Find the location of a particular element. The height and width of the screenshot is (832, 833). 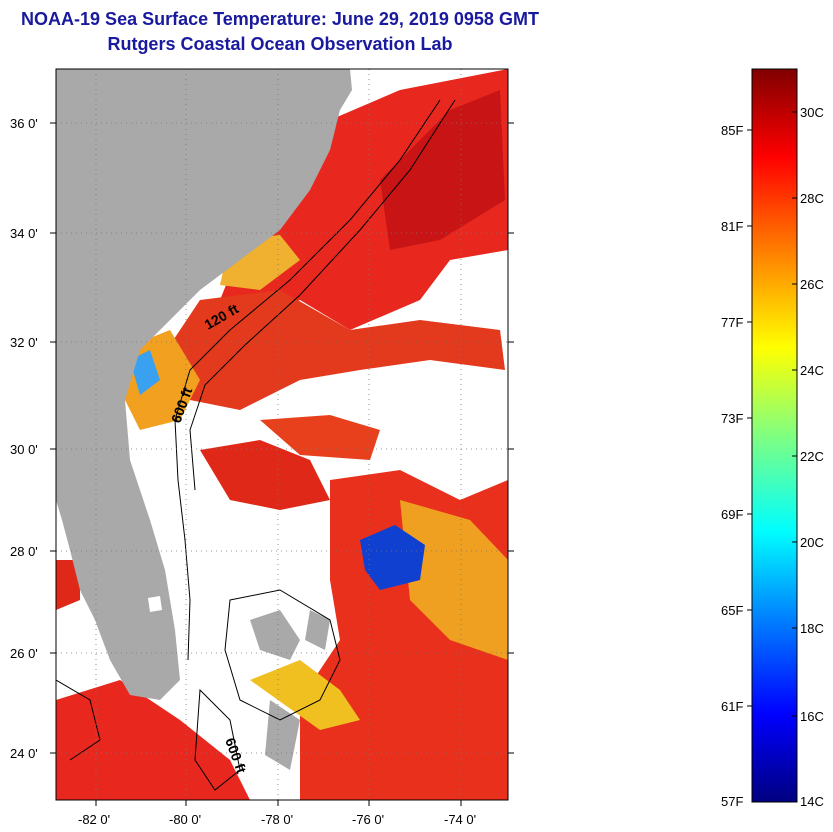

colorbar-celsius-labels: 30C 28C 26C 24C 22C 20C 18C 16C 14C is located at coordinates (812, 457).